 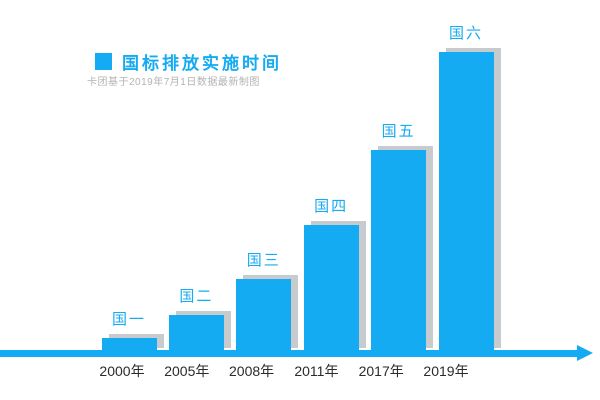 What do you see at coordinates (187, 371) in the screenshot?
I see `x-axis-tick-label: 2005年` at bounding box center [187, 371].